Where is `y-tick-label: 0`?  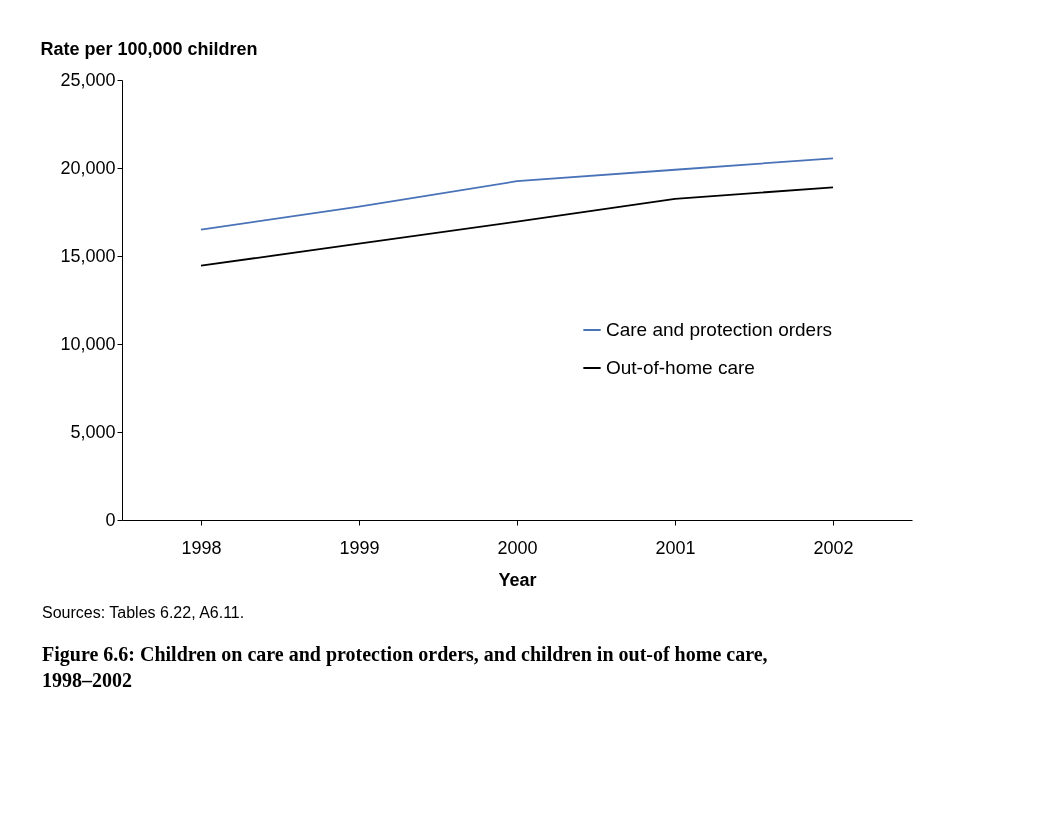 y-tick-label: 0 is located at coordinates (110, 519).